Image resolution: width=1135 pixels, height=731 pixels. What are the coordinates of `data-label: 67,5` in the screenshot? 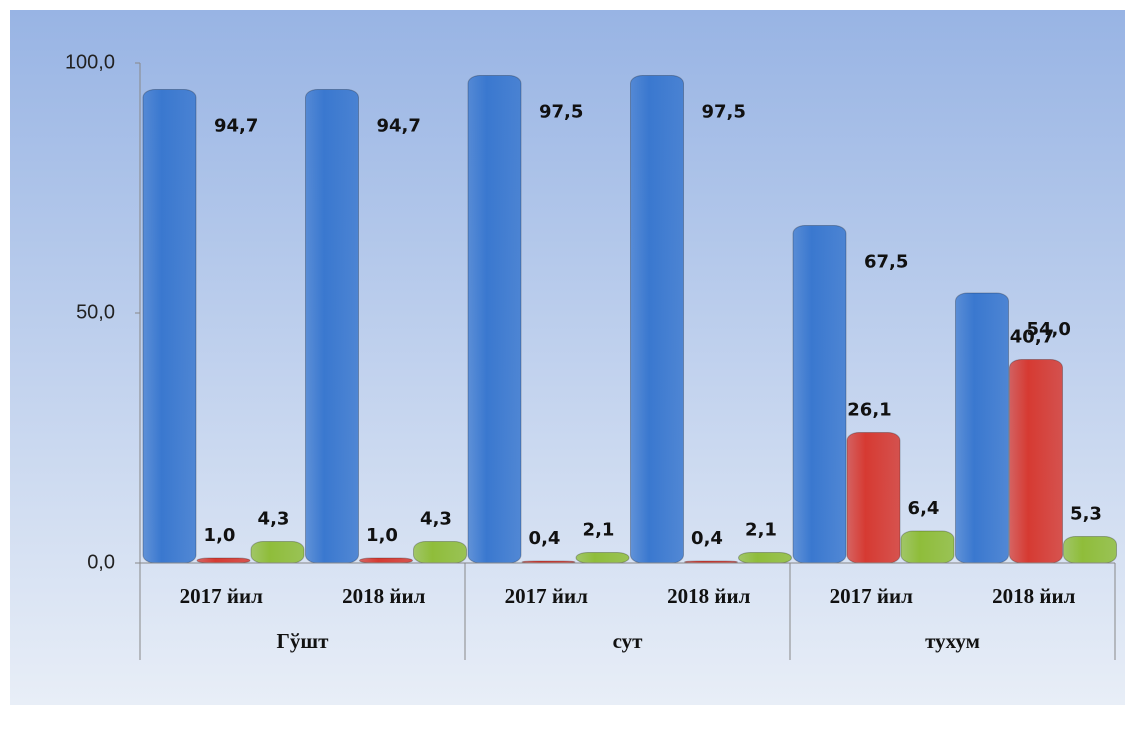 It's located at (886, 262).